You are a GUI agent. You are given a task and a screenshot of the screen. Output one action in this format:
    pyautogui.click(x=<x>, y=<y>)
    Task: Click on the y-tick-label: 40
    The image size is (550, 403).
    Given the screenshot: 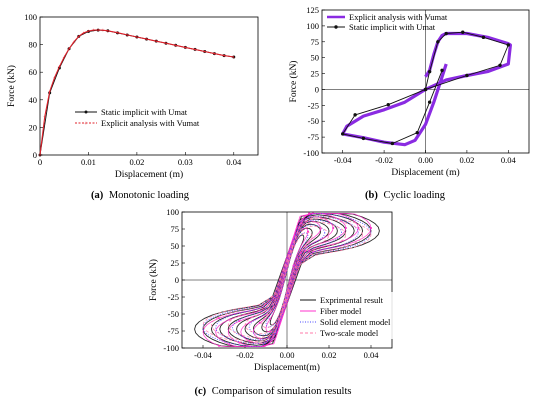 What is the action you would take?
    pyautogui.click(x=33, y=100)
    